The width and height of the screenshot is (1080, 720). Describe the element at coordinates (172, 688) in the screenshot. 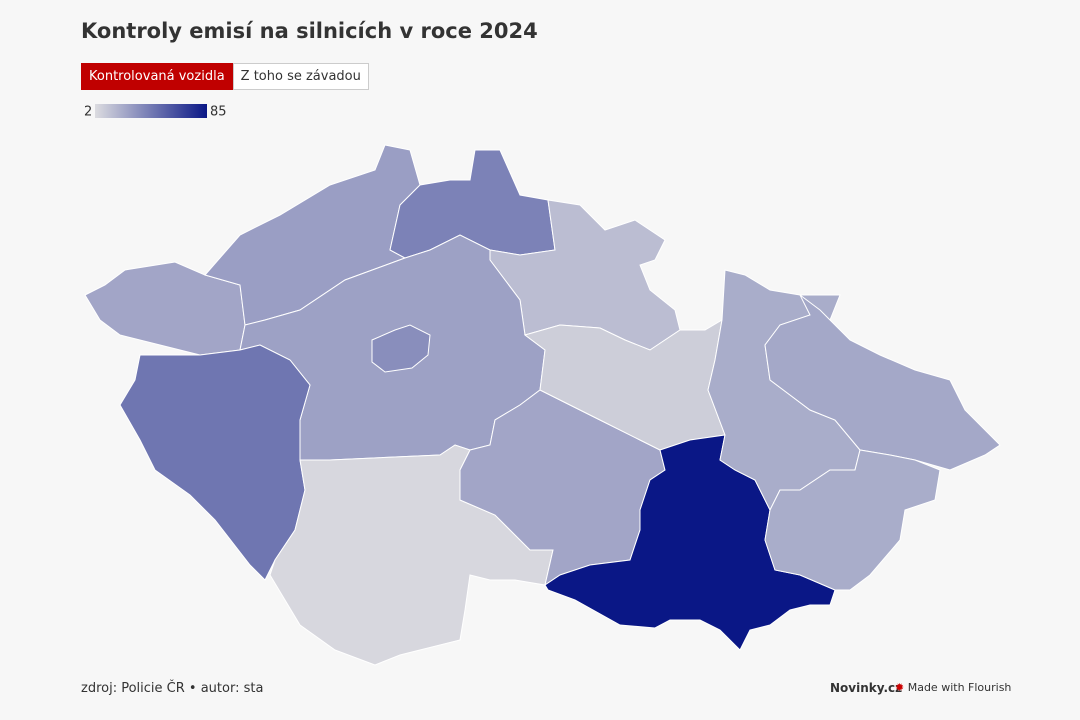

I see `source: zdroj: Policie ČR • autor: sta` at that location.